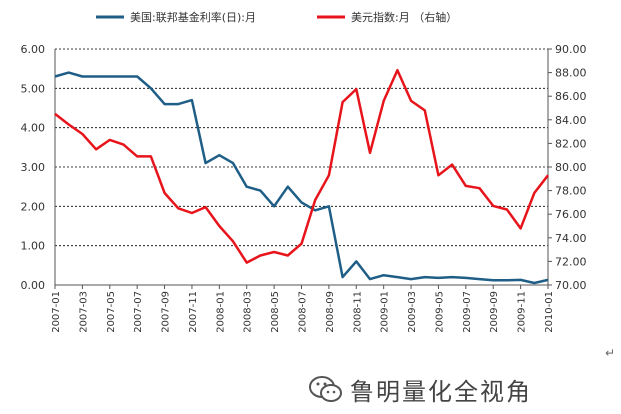 This screenshot has width=621, height=414. What do you see at coordinates (571, 214) in the screenshot?
I see `y-right-tick-label: 76.00` at bounding box center [571, 214].